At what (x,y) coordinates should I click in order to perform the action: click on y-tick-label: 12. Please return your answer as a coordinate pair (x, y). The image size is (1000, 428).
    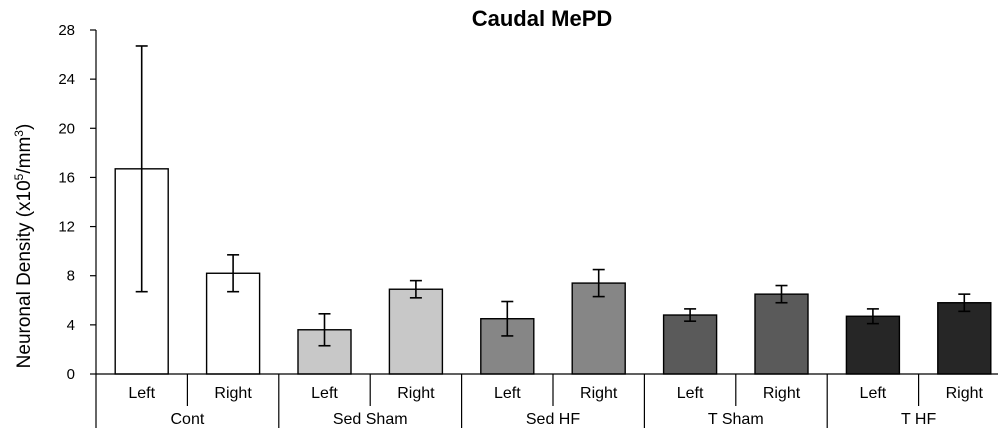
    Looking at the image, I should click on (66, 227).